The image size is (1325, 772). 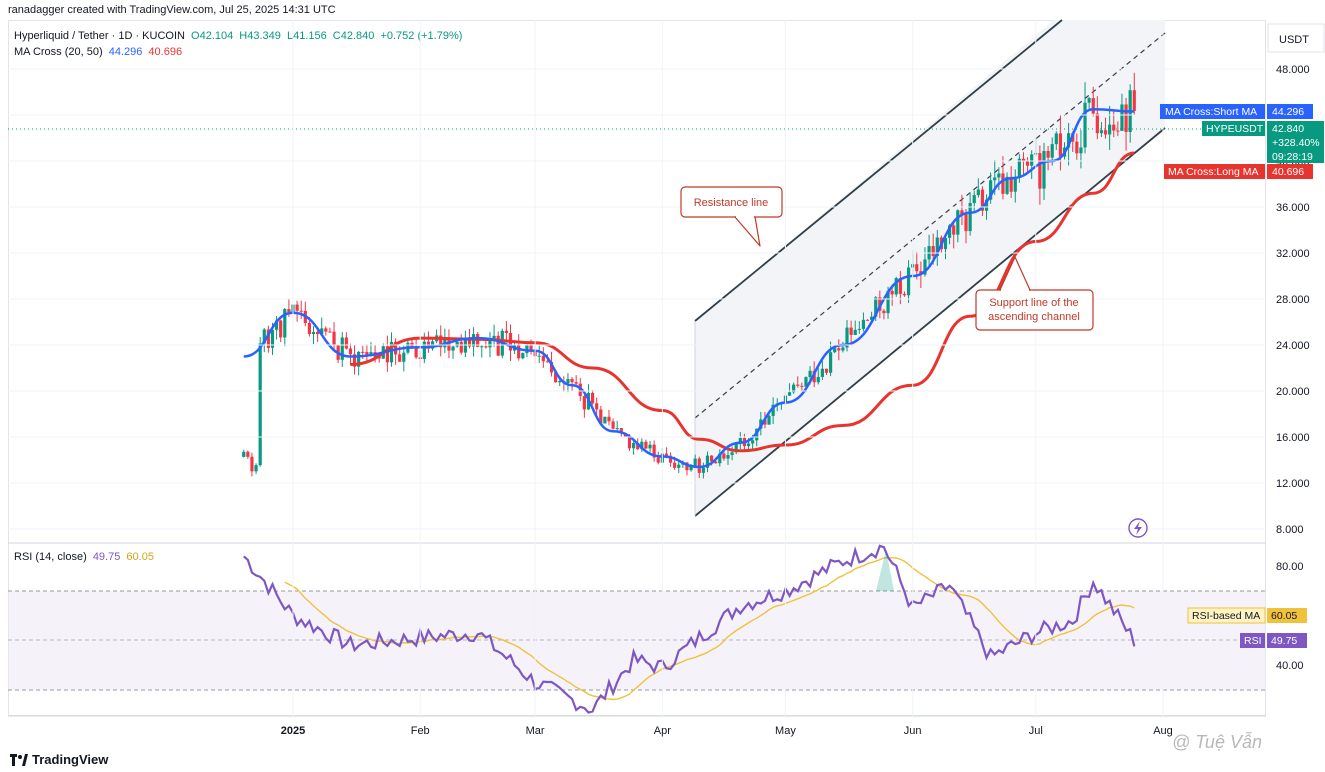 I want to click on short-ma-value: 44.296, so click(x=1288, y=112).